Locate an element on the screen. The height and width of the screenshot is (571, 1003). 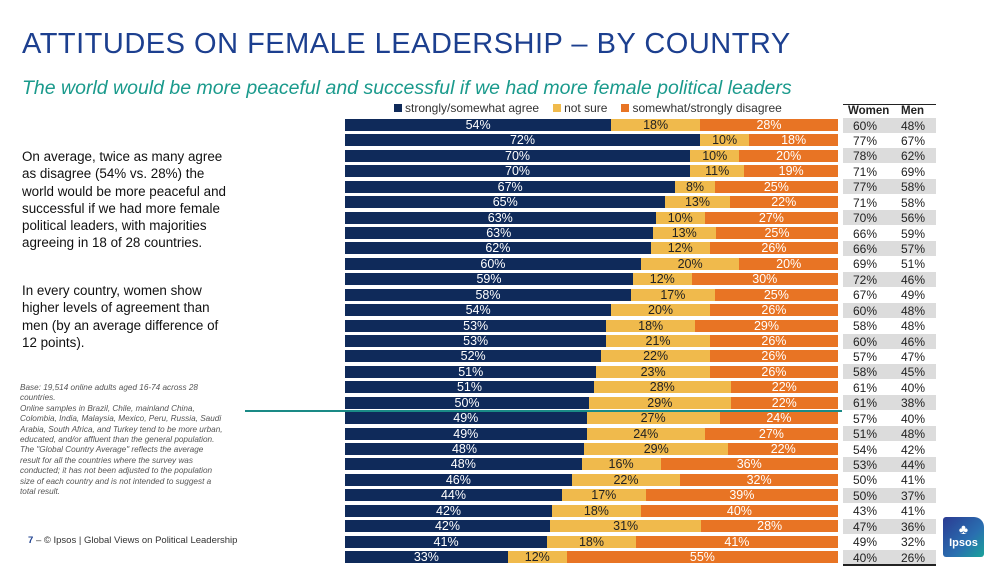
bar-not-sure: 11% is located at coordinates (717, 171).